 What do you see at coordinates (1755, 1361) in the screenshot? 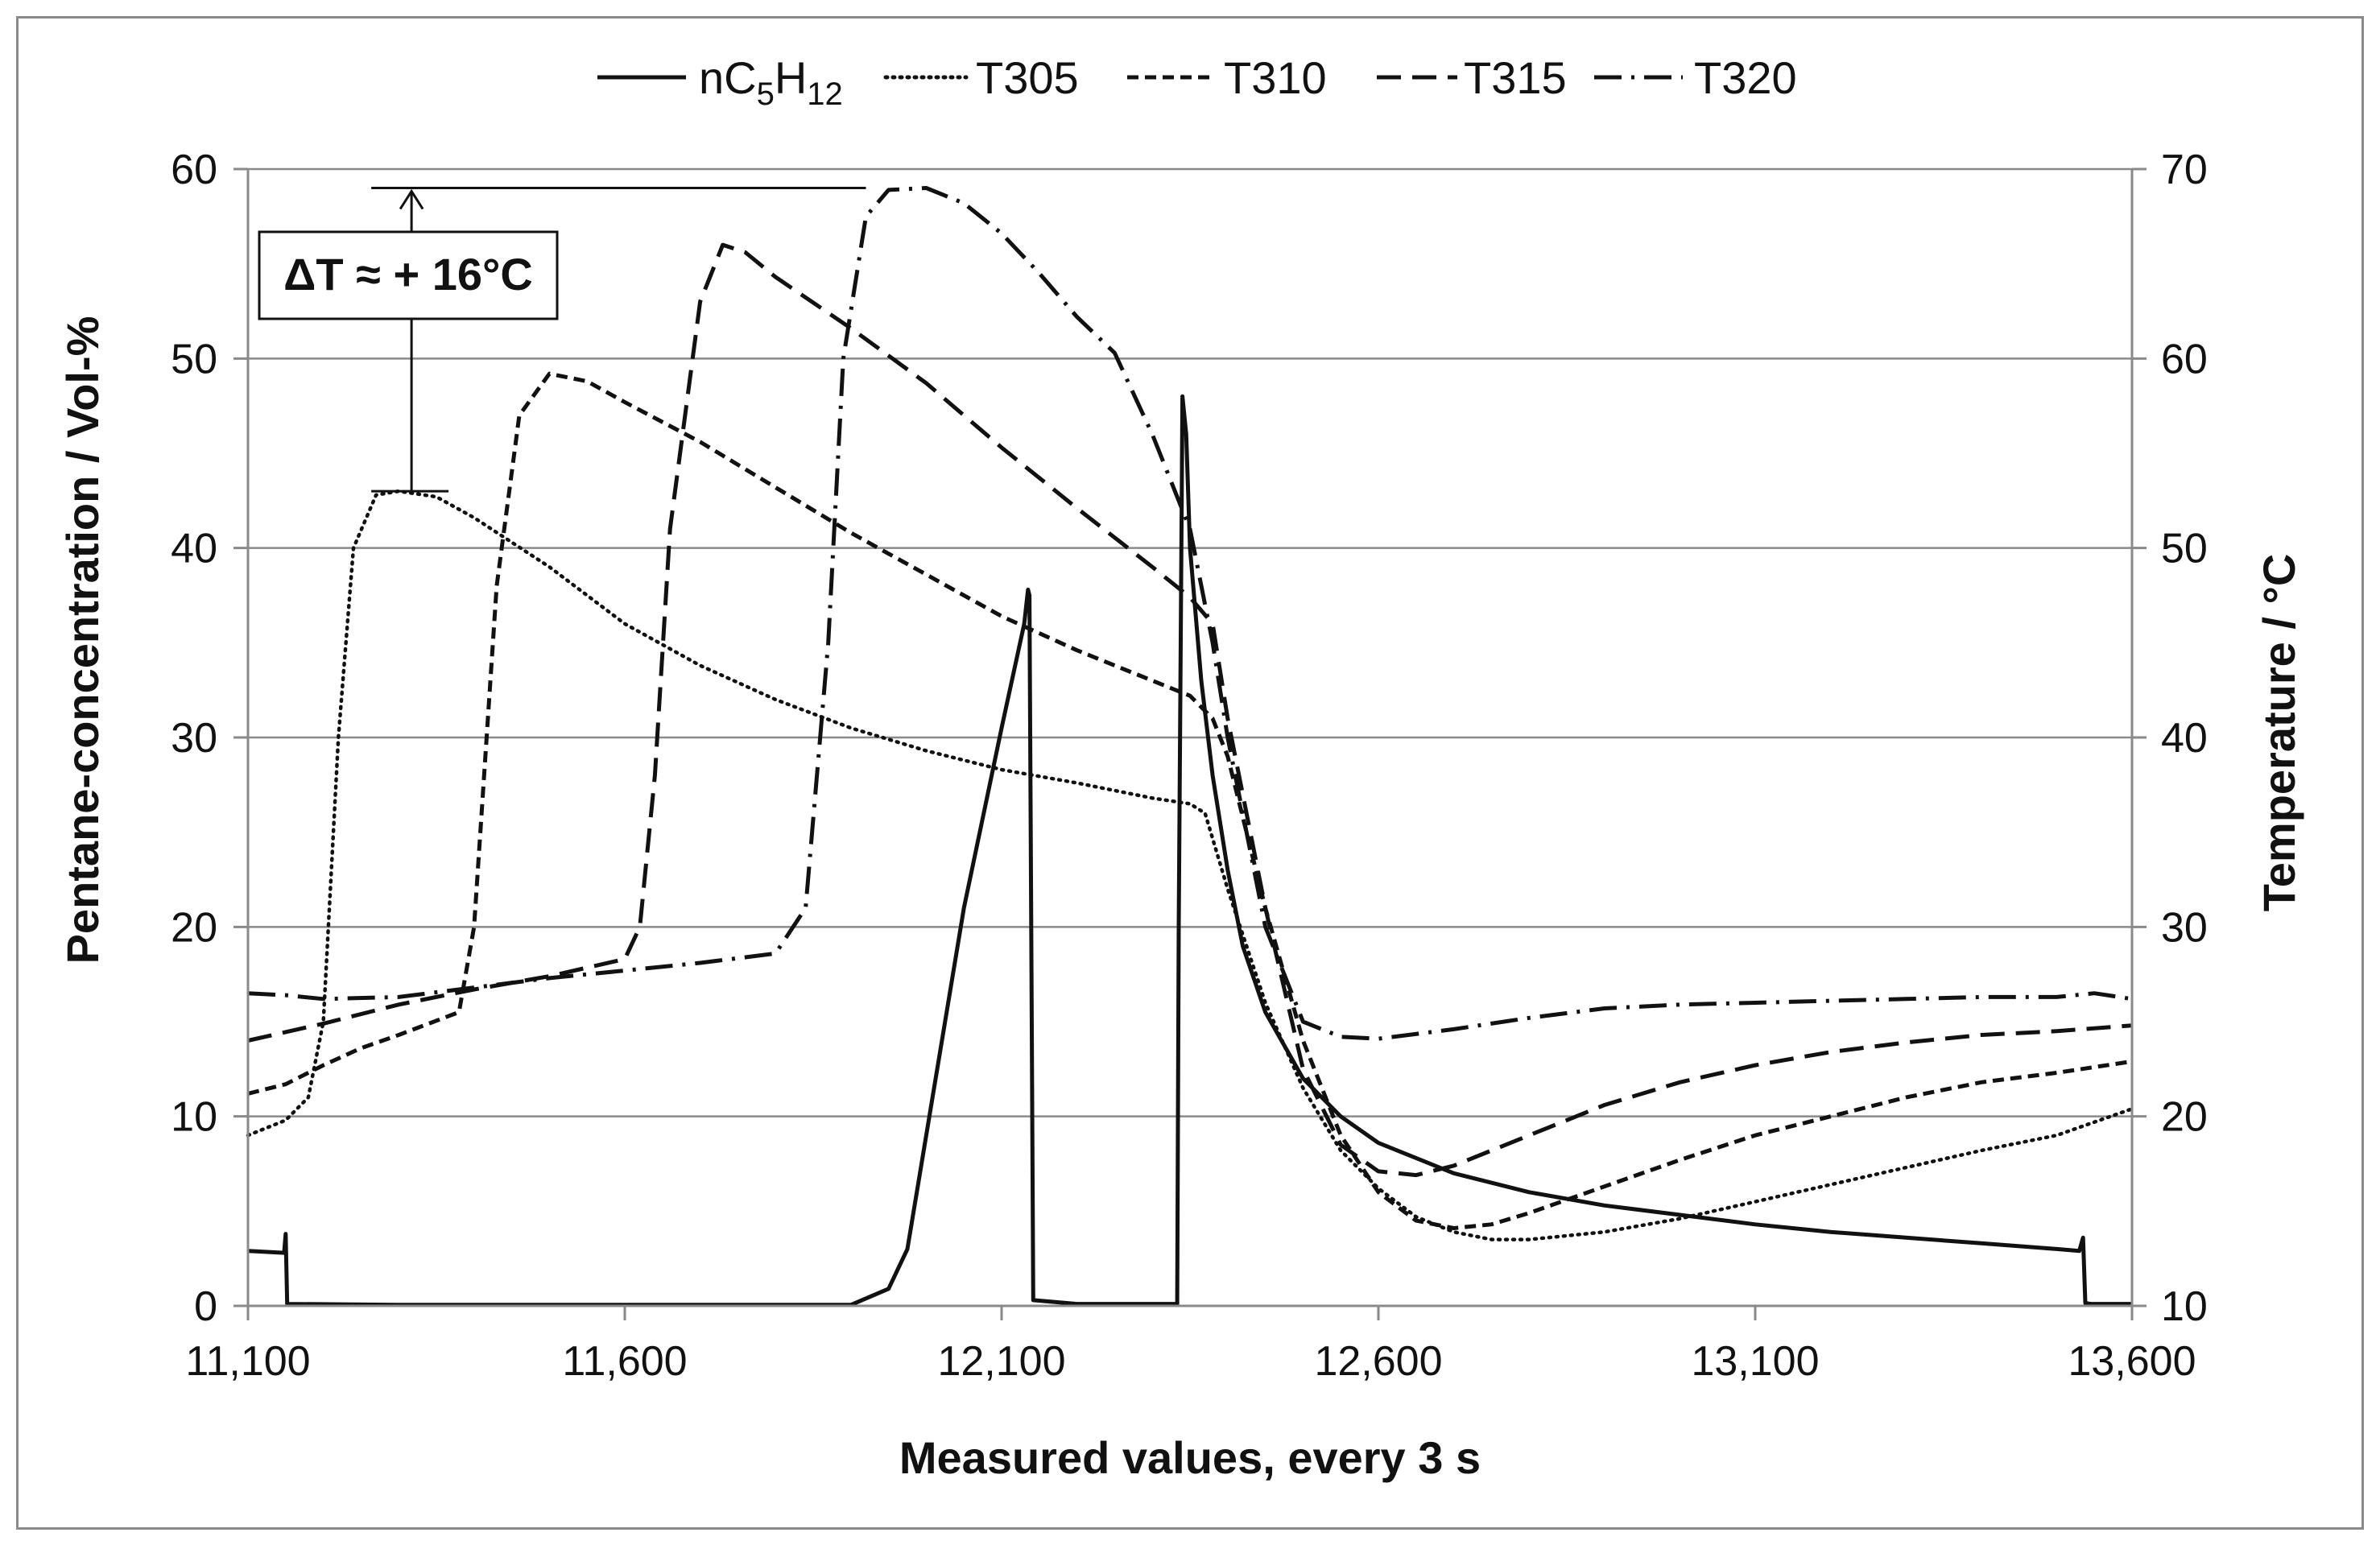
I see `x-tick-label-4: 13,100` at bounding box center [1755, 1361].